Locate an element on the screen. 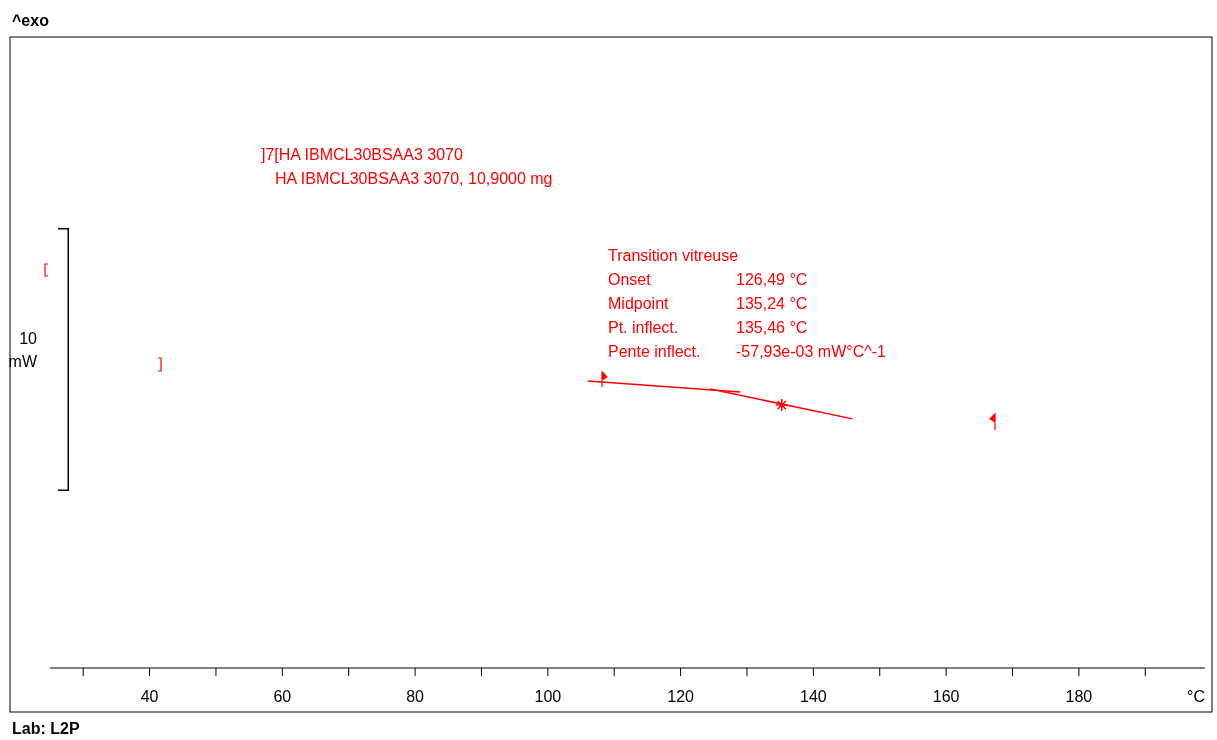  text: 126,49 °C is located at coordinates (772, 279).